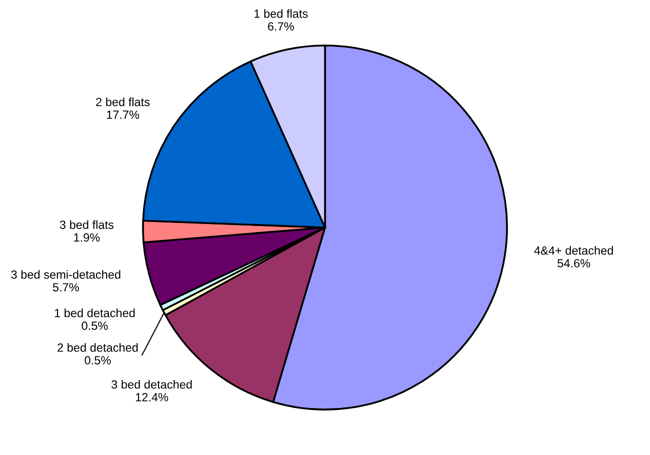 The height and width of the screenshot is (455, 650). Describe the element at coordinates (281, 13) in the screenshot. I see `slice-label: 1 bed flats` at that location.